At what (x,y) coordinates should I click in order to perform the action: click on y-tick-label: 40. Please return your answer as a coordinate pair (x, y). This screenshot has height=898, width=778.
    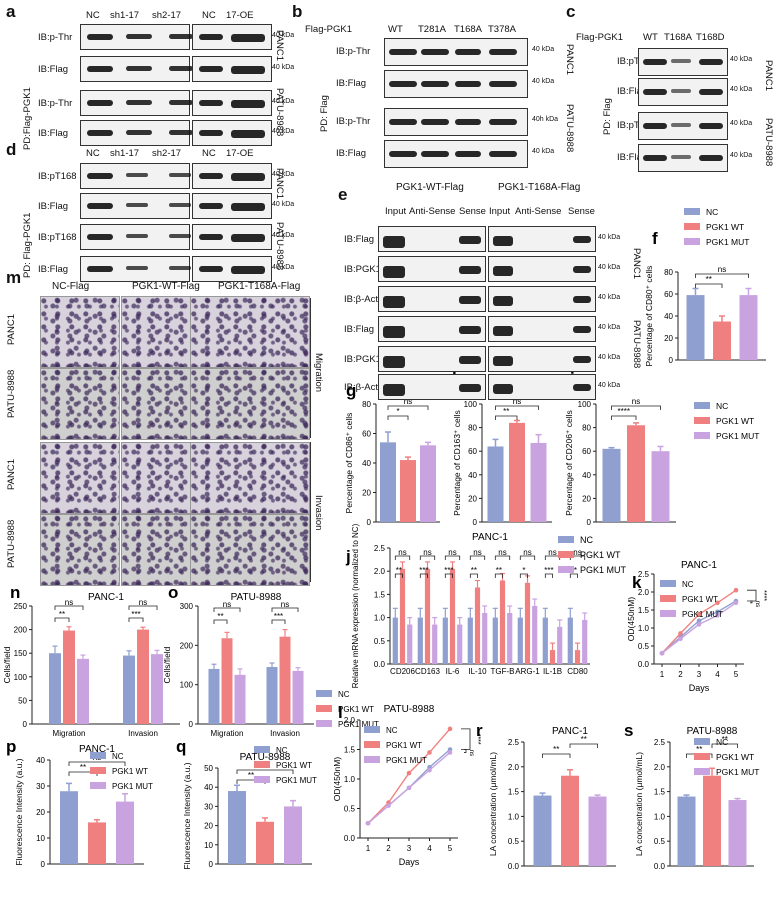
    Looking at the image, I should click on (472, 475).